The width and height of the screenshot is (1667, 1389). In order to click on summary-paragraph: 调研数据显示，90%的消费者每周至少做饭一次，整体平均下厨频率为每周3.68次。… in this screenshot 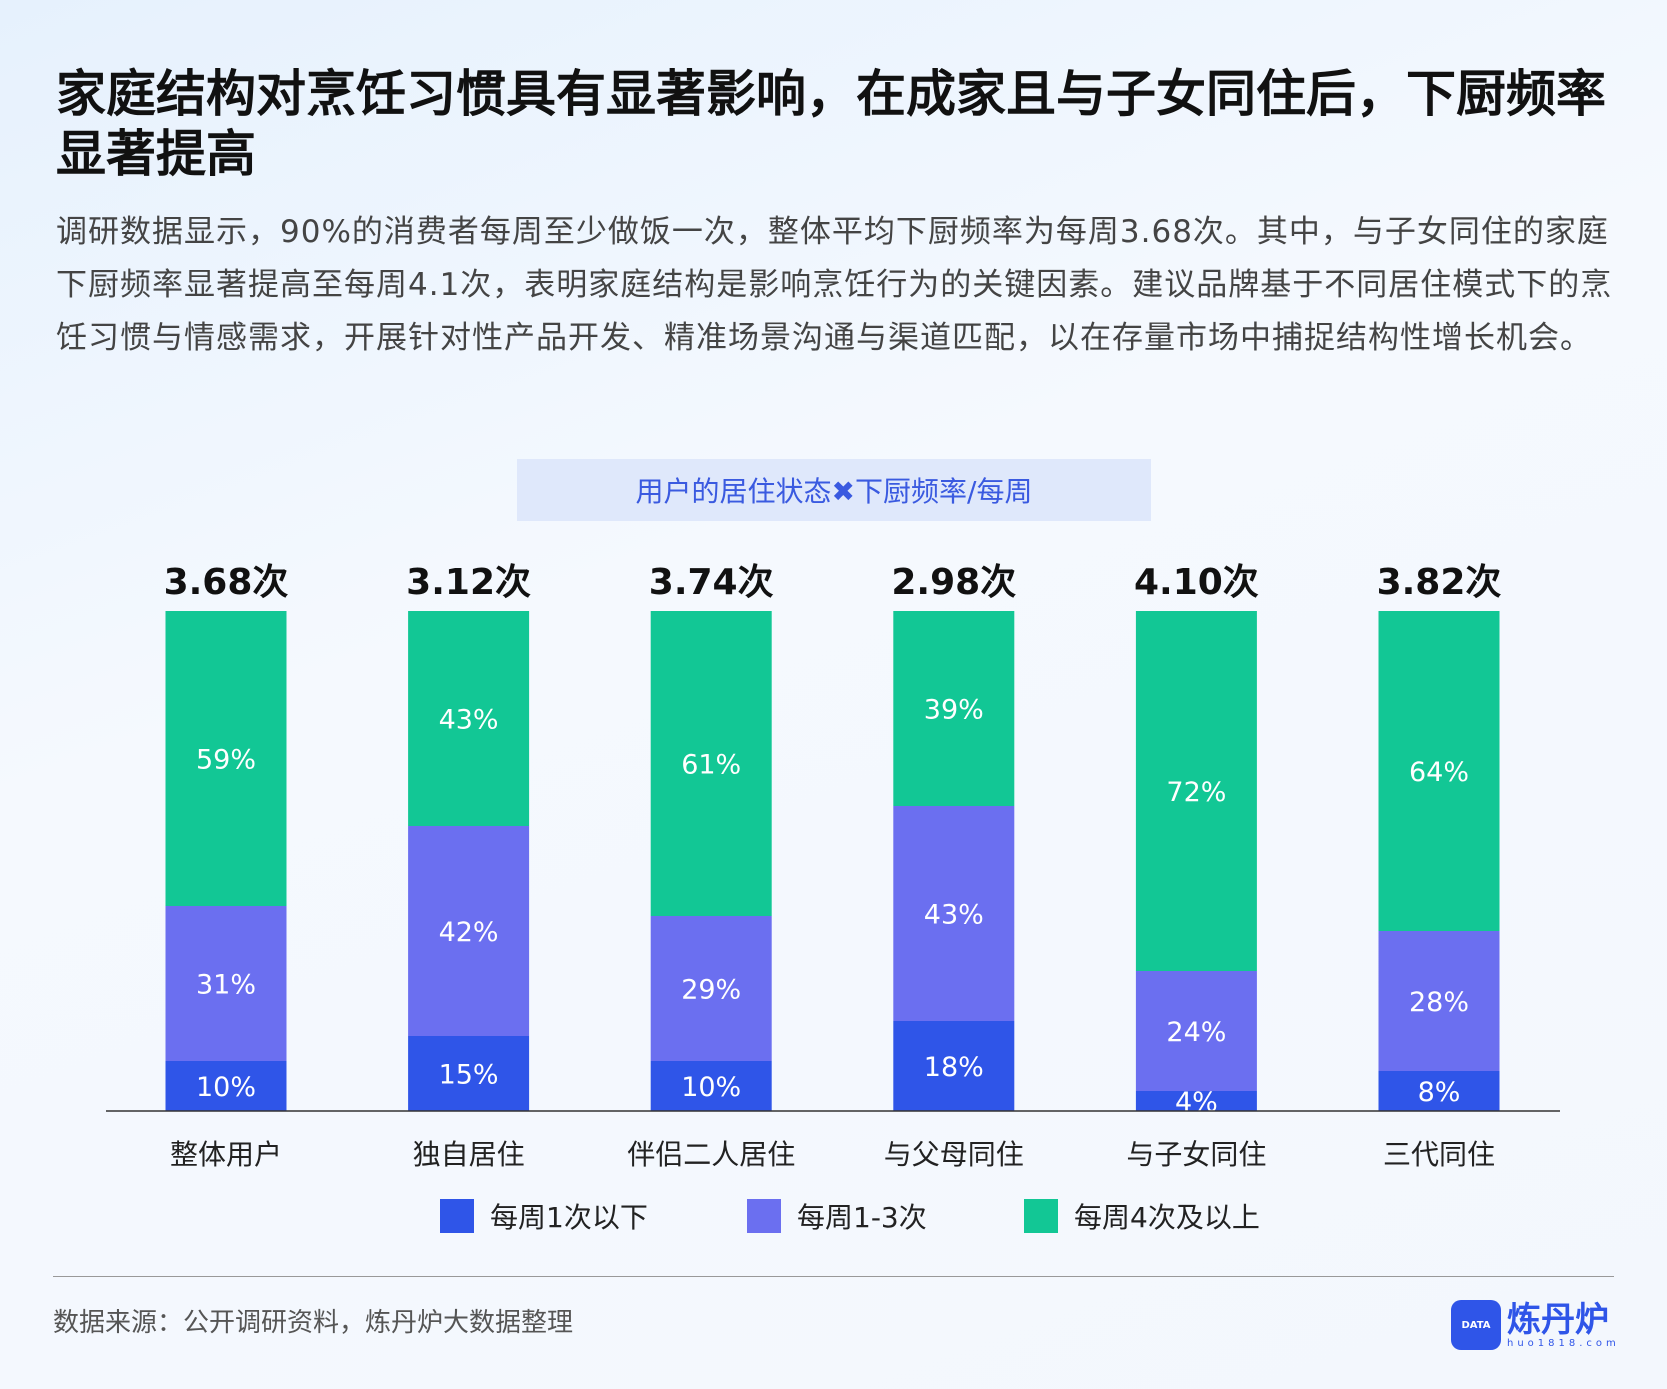, I will do `click(834, 285)`.